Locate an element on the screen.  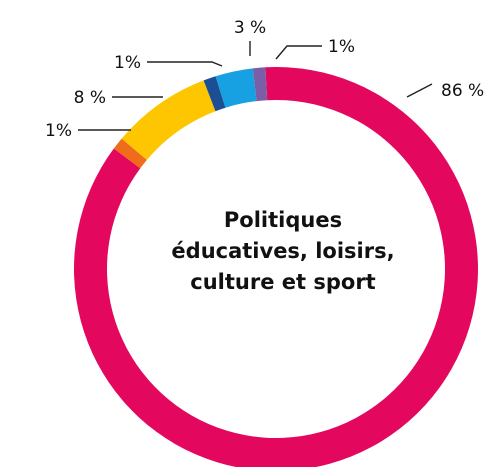
slice-label-3: 1% is located at coordinates (127, 63).